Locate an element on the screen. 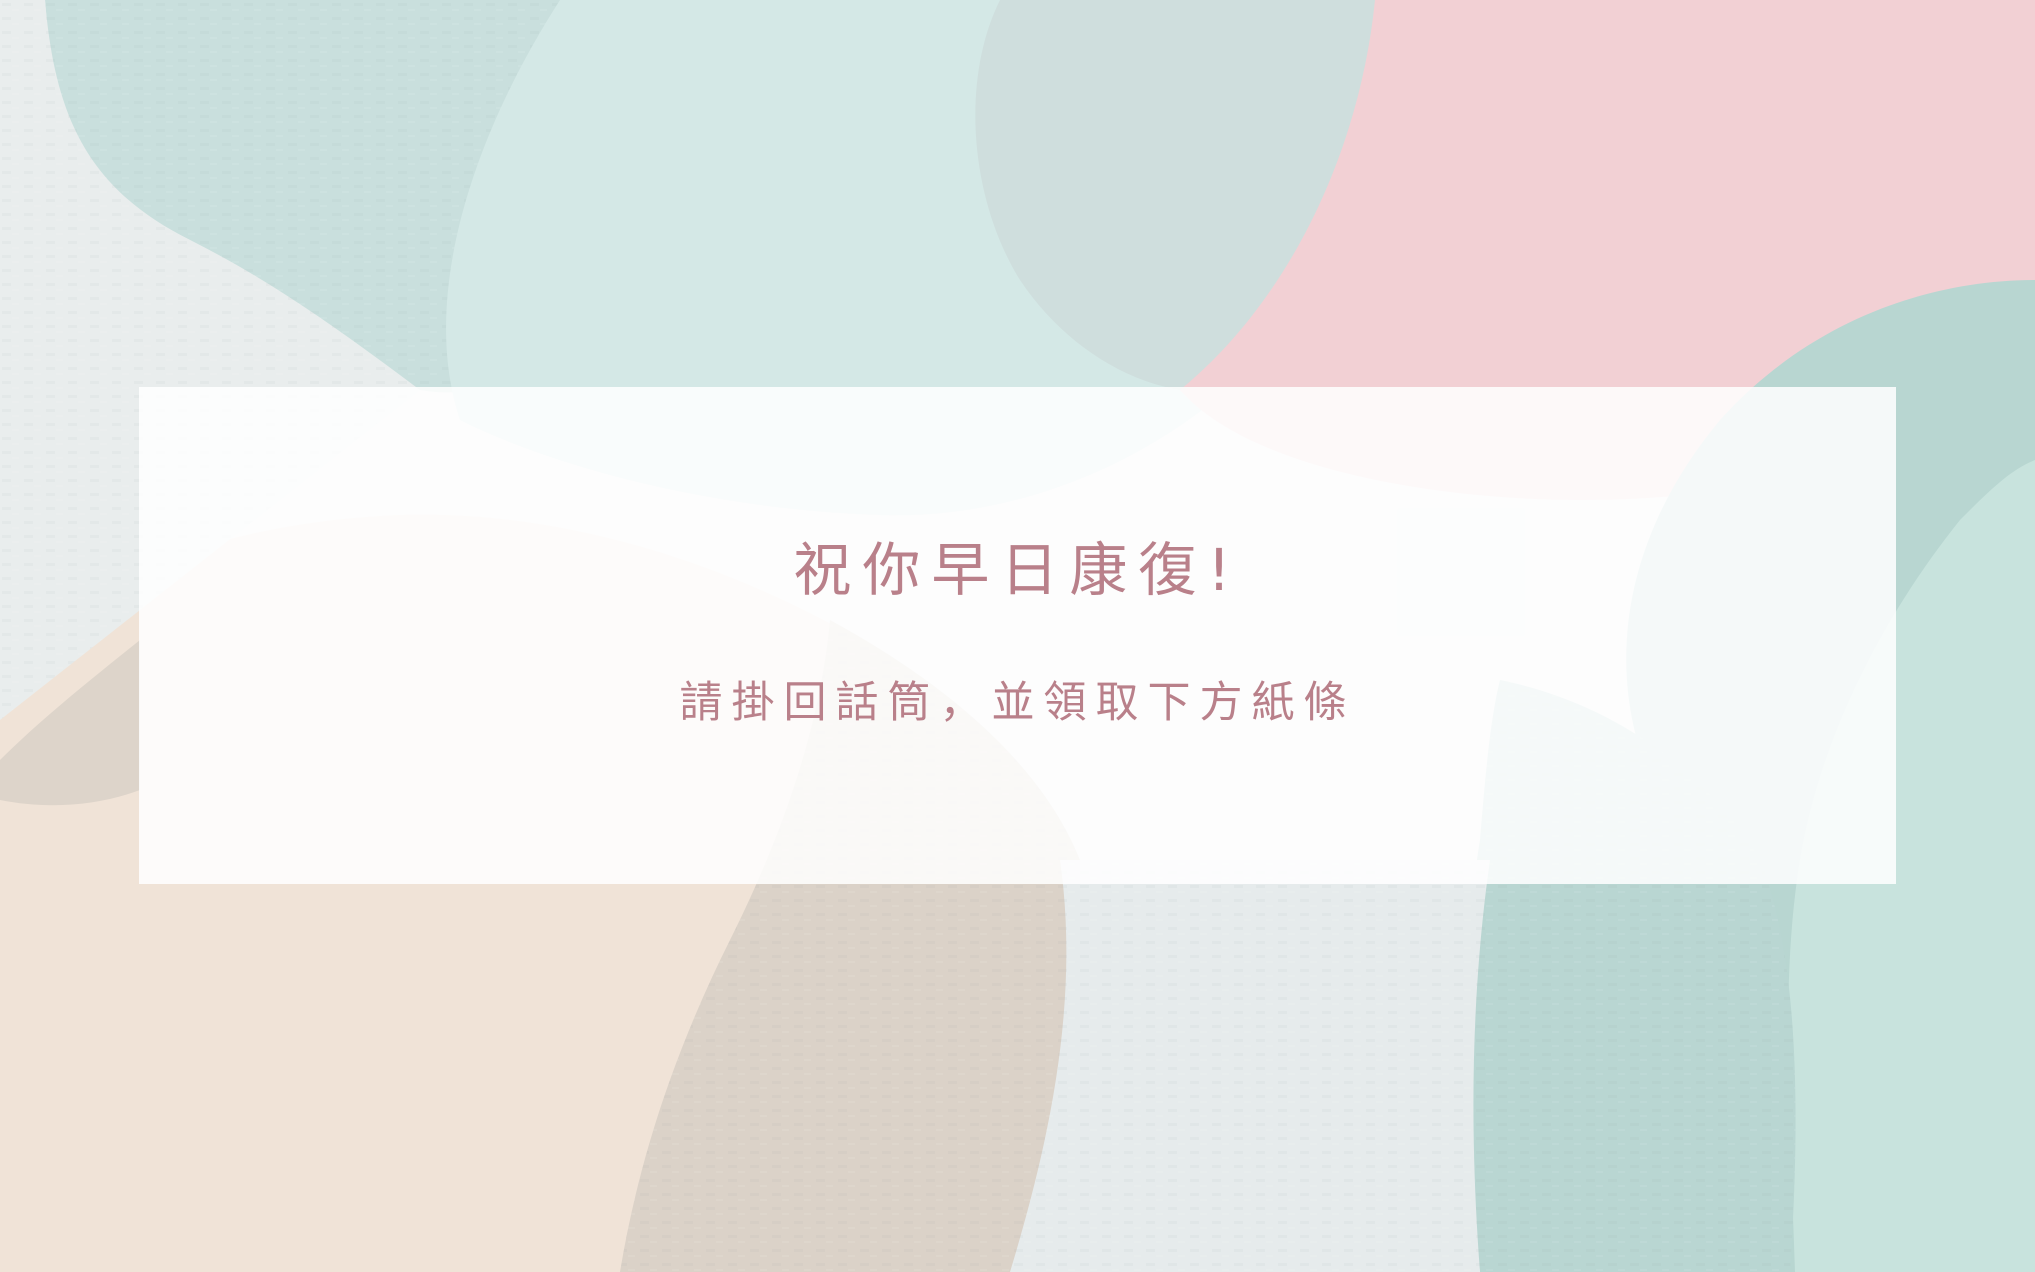 The width and height of the screenshot is (2035, 1272). mint-blob-right is located at coordinates (1911, 866).